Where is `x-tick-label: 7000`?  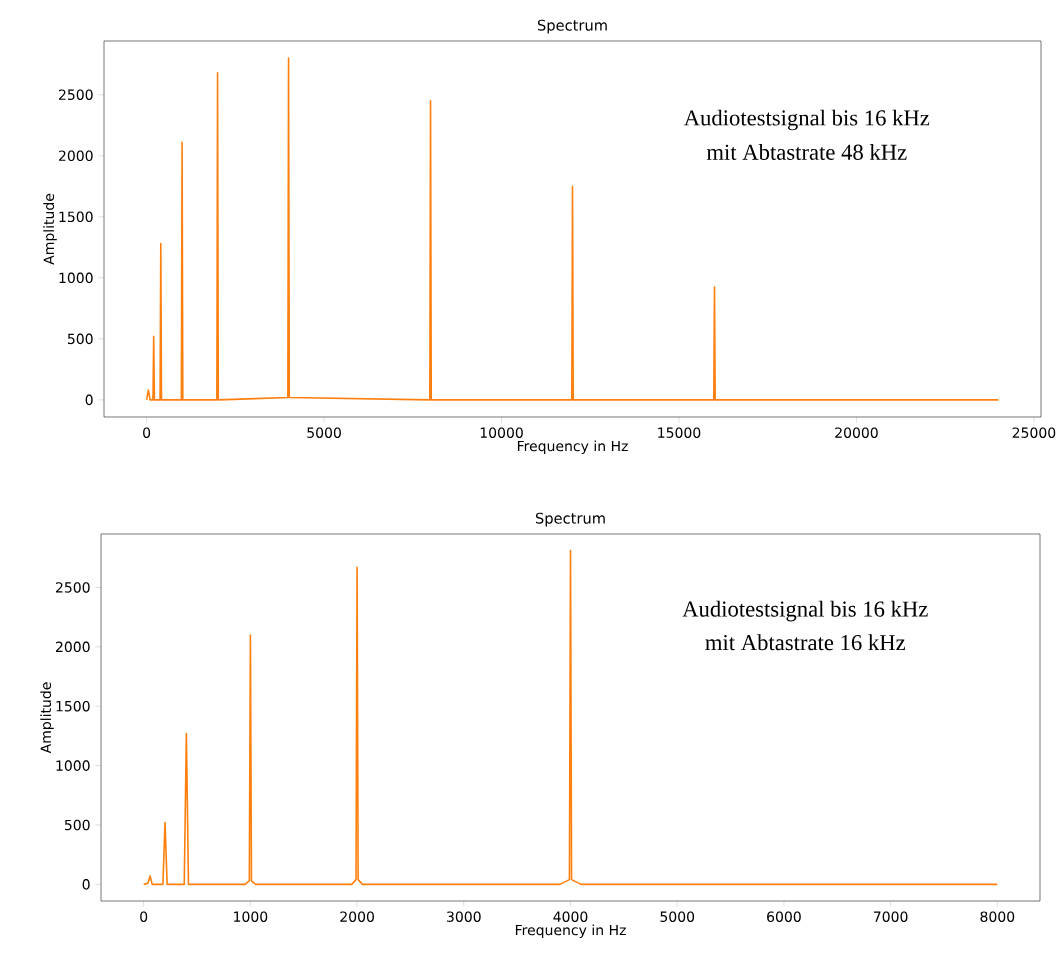 x-tick-label: 7000 is located at coordinates (890, 916).